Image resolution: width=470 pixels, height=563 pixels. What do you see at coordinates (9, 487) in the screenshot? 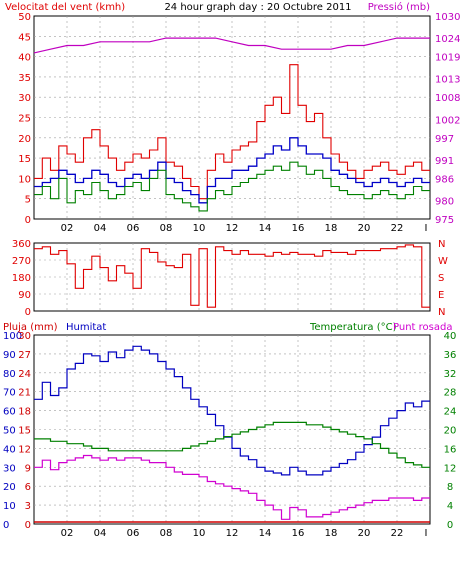
I see `humidity-tick-label: 20` at bounding box center [9, 487].